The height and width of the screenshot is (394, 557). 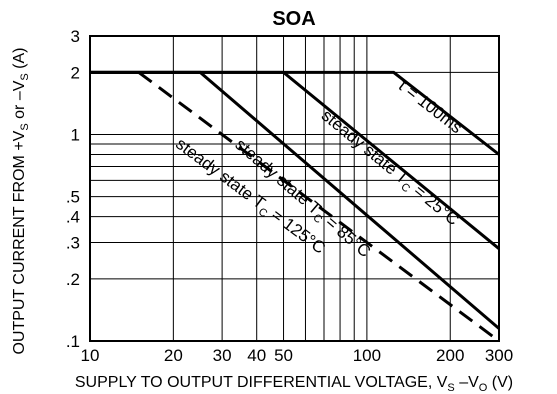 I want to click on y-tick-label: .3, so click(x=73, y=242).